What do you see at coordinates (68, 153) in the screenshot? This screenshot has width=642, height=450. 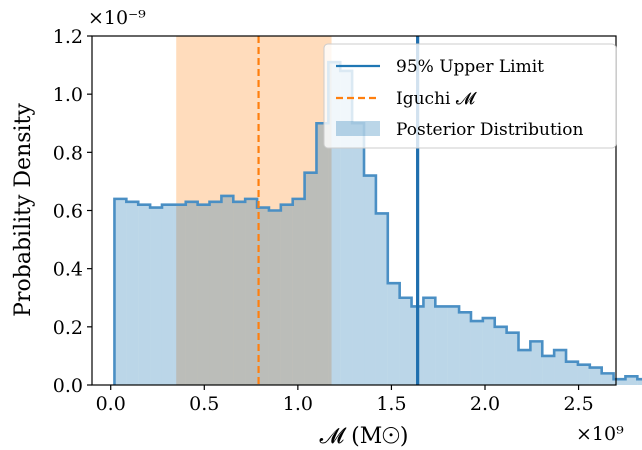 I see `y-tick-label: 0.8` at bounding box center [68, 153].